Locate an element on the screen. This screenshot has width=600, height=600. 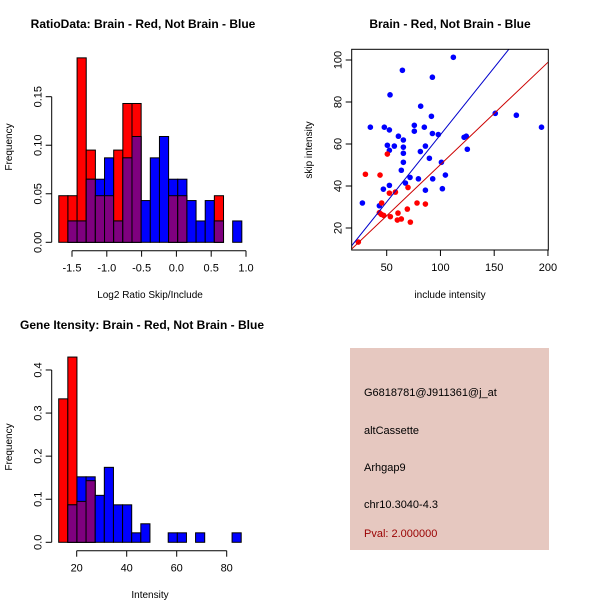
y-tick-label: 20 is located at coordinates (339, 228).